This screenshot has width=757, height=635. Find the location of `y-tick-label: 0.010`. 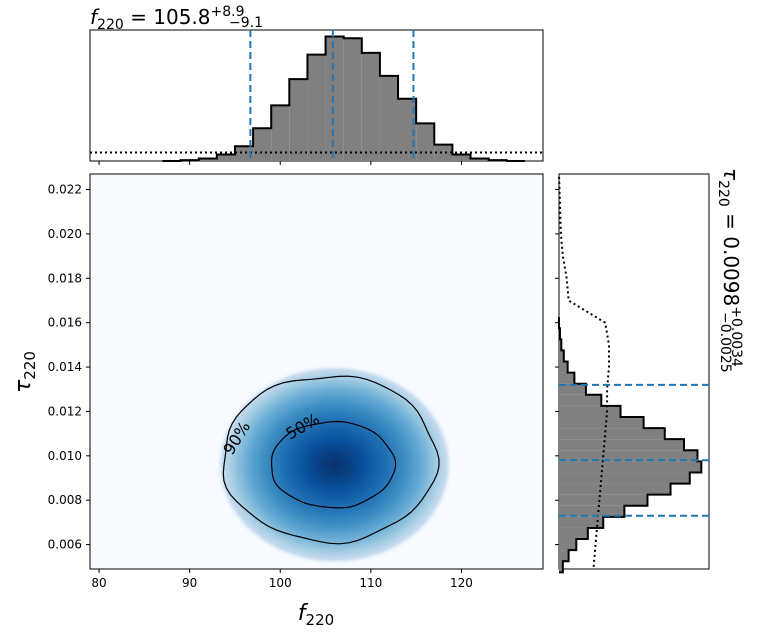

y-tick-label: 0.010 is located at coordinates (65, 456).